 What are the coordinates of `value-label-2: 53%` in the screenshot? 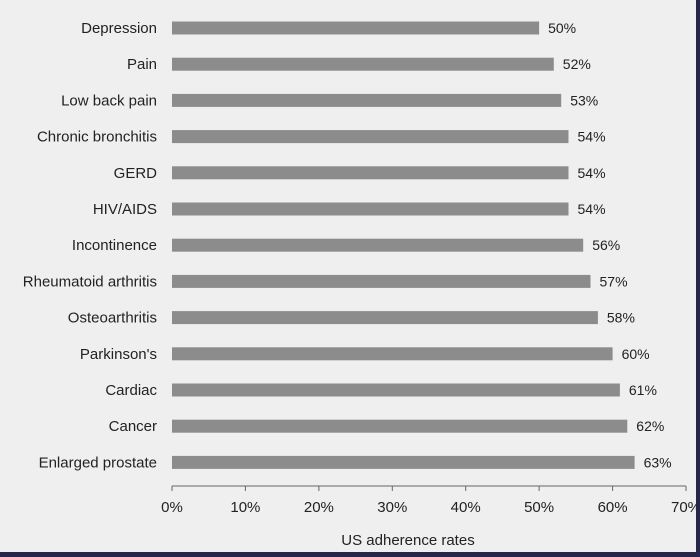 It's located at (584, 100).